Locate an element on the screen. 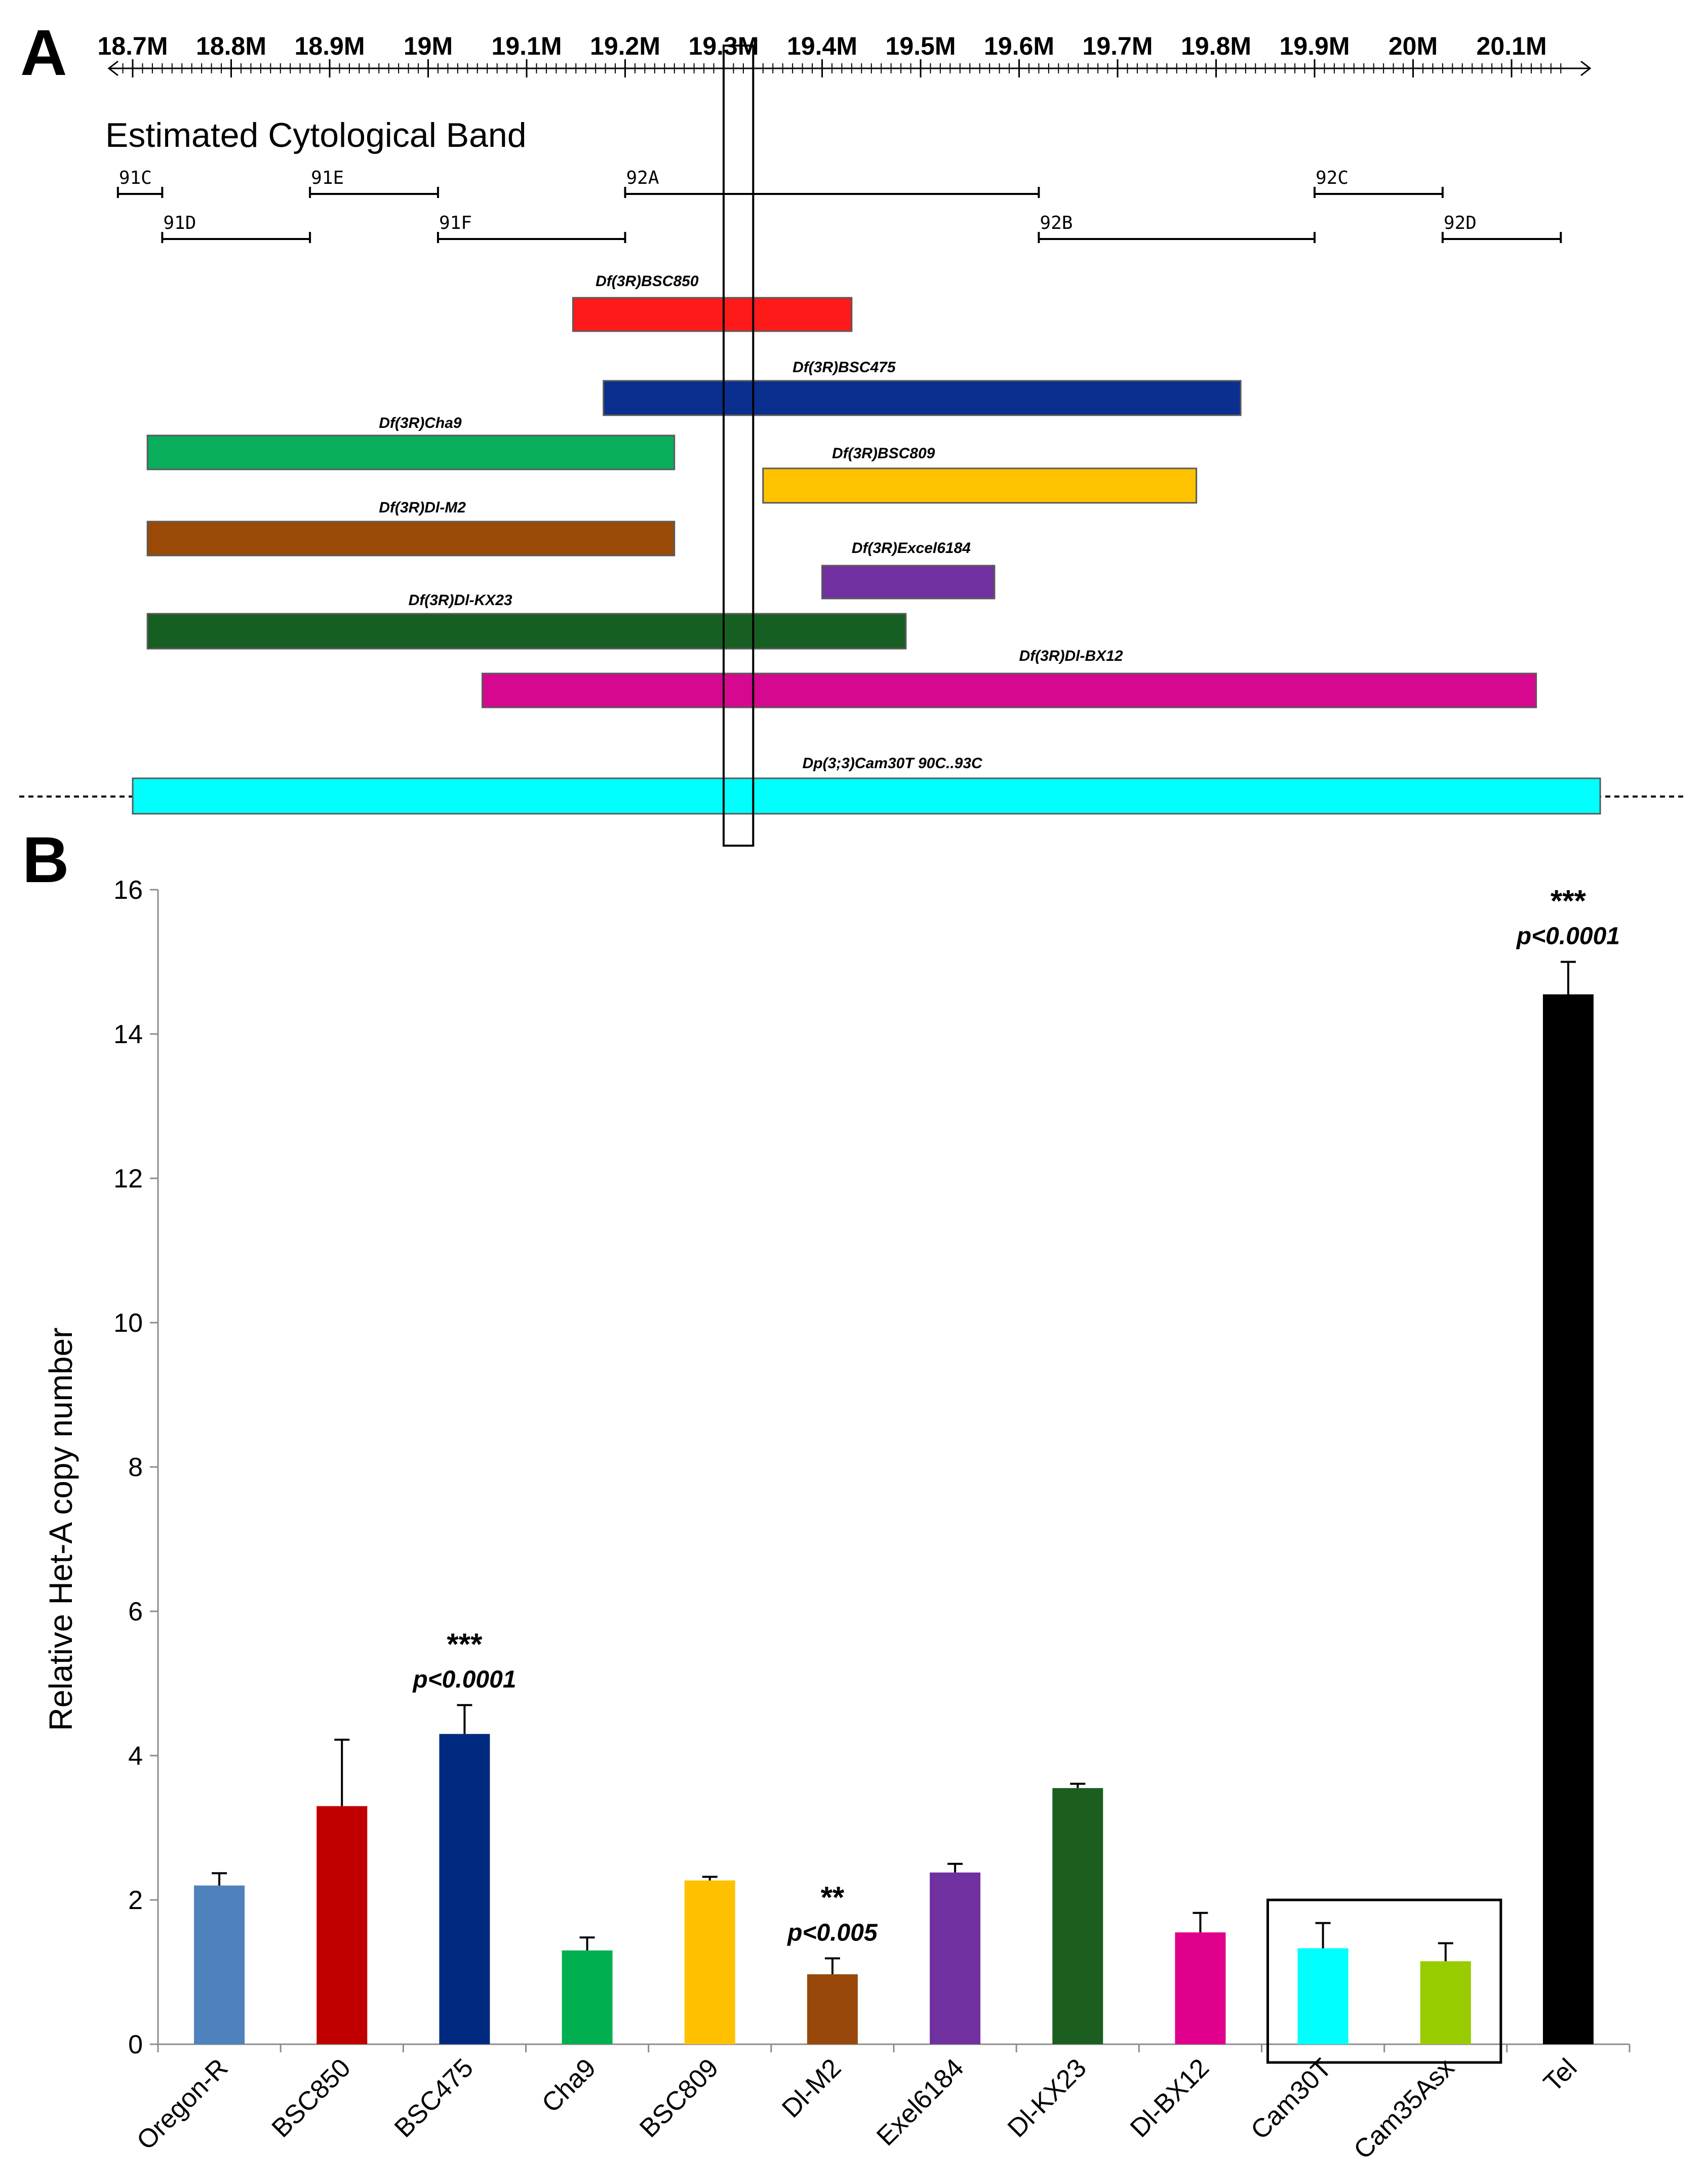 The image size is (1705, 2184). x-tick-label-tel: Tel is located at coordinates (1560, 2075).